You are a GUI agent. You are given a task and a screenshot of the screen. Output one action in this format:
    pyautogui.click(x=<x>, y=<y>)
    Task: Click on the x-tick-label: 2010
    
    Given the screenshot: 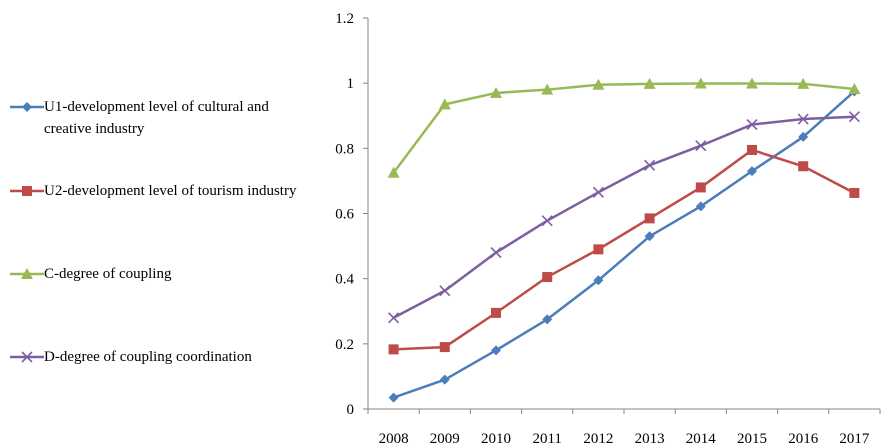 What is the action you would take?
    pyautogui.click(x=496, y=439)
    